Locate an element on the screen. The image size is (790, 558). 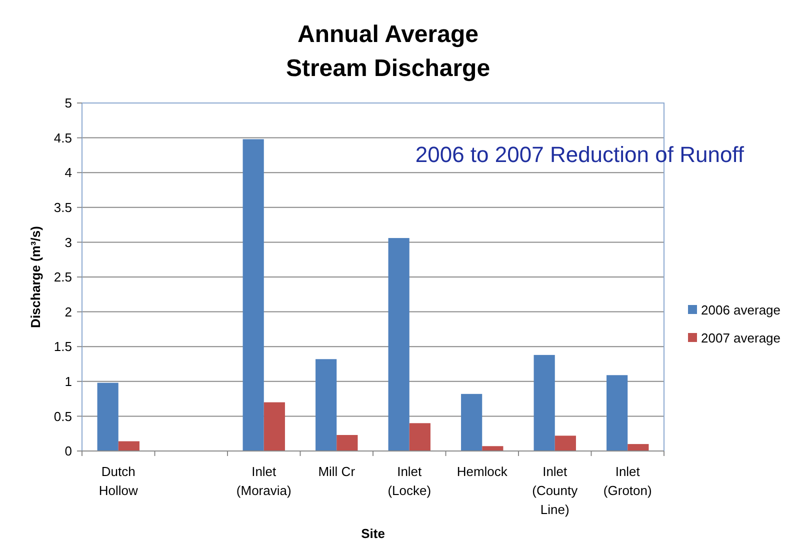
y-tick-label: 3 is located at coordinates (68, 242).